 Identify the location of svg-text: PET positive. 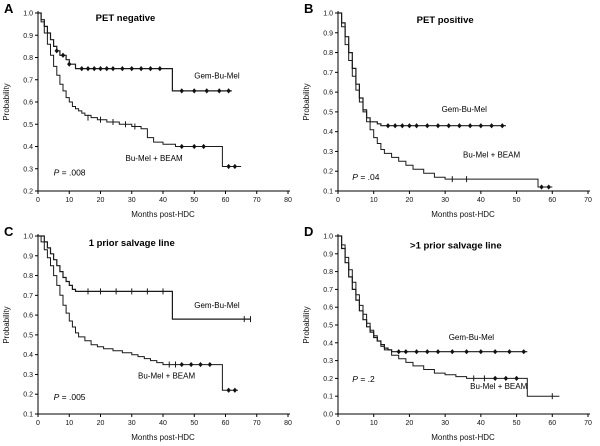
(445, 20).